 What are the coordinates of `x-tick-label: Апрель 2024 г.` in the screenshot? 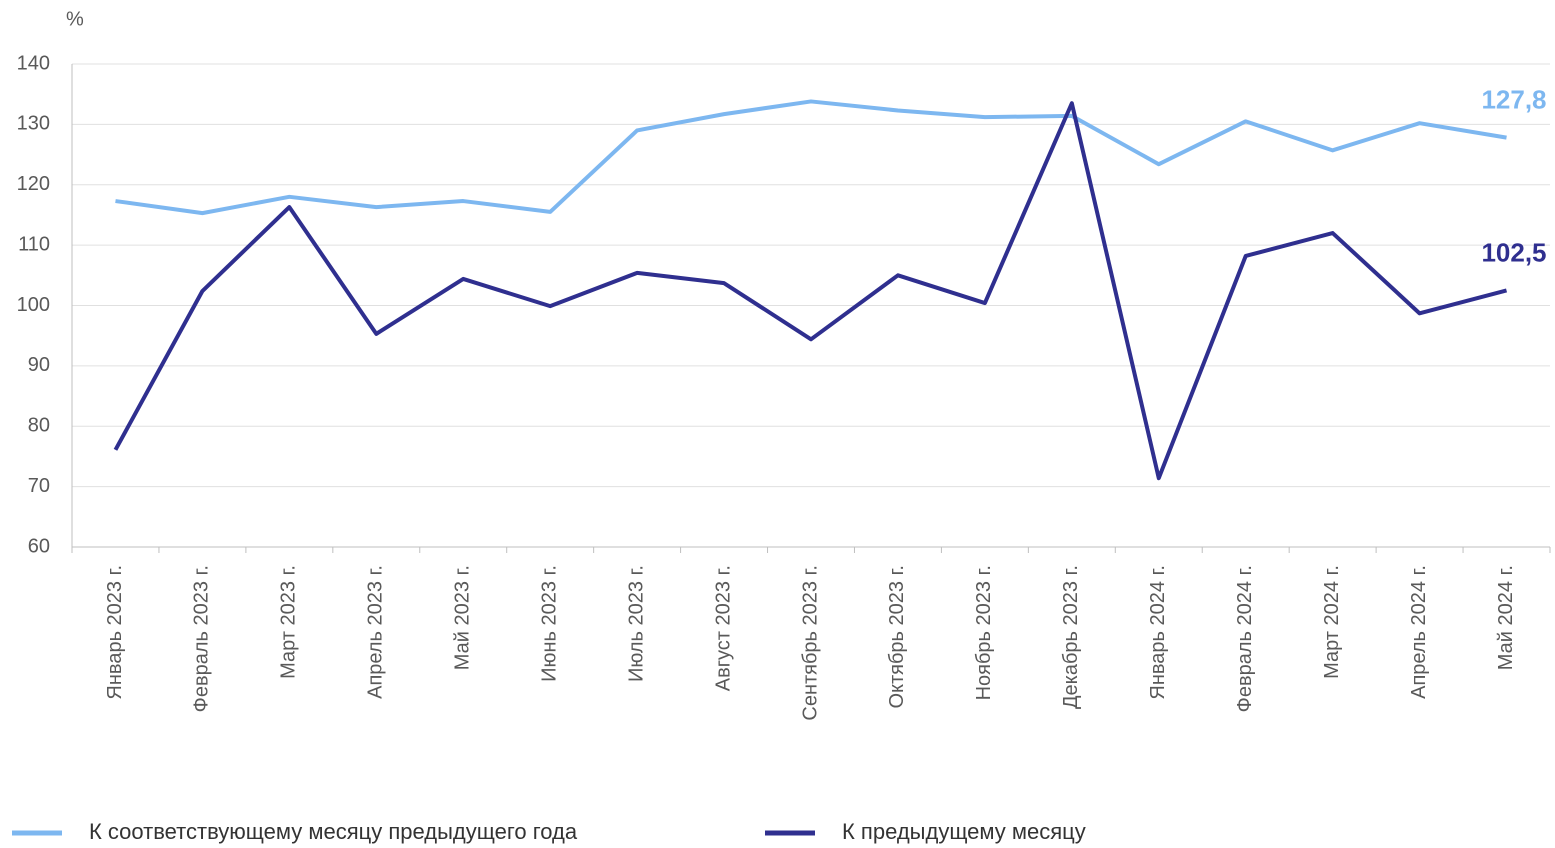 It's located at (1419, 632).